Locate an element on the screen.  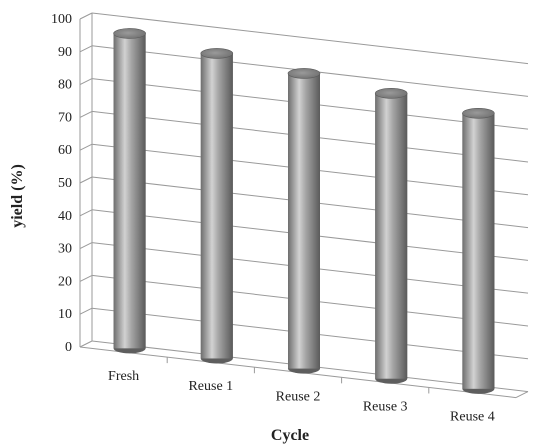
y-tick-label: 60 is located at coordinates (65, 150).